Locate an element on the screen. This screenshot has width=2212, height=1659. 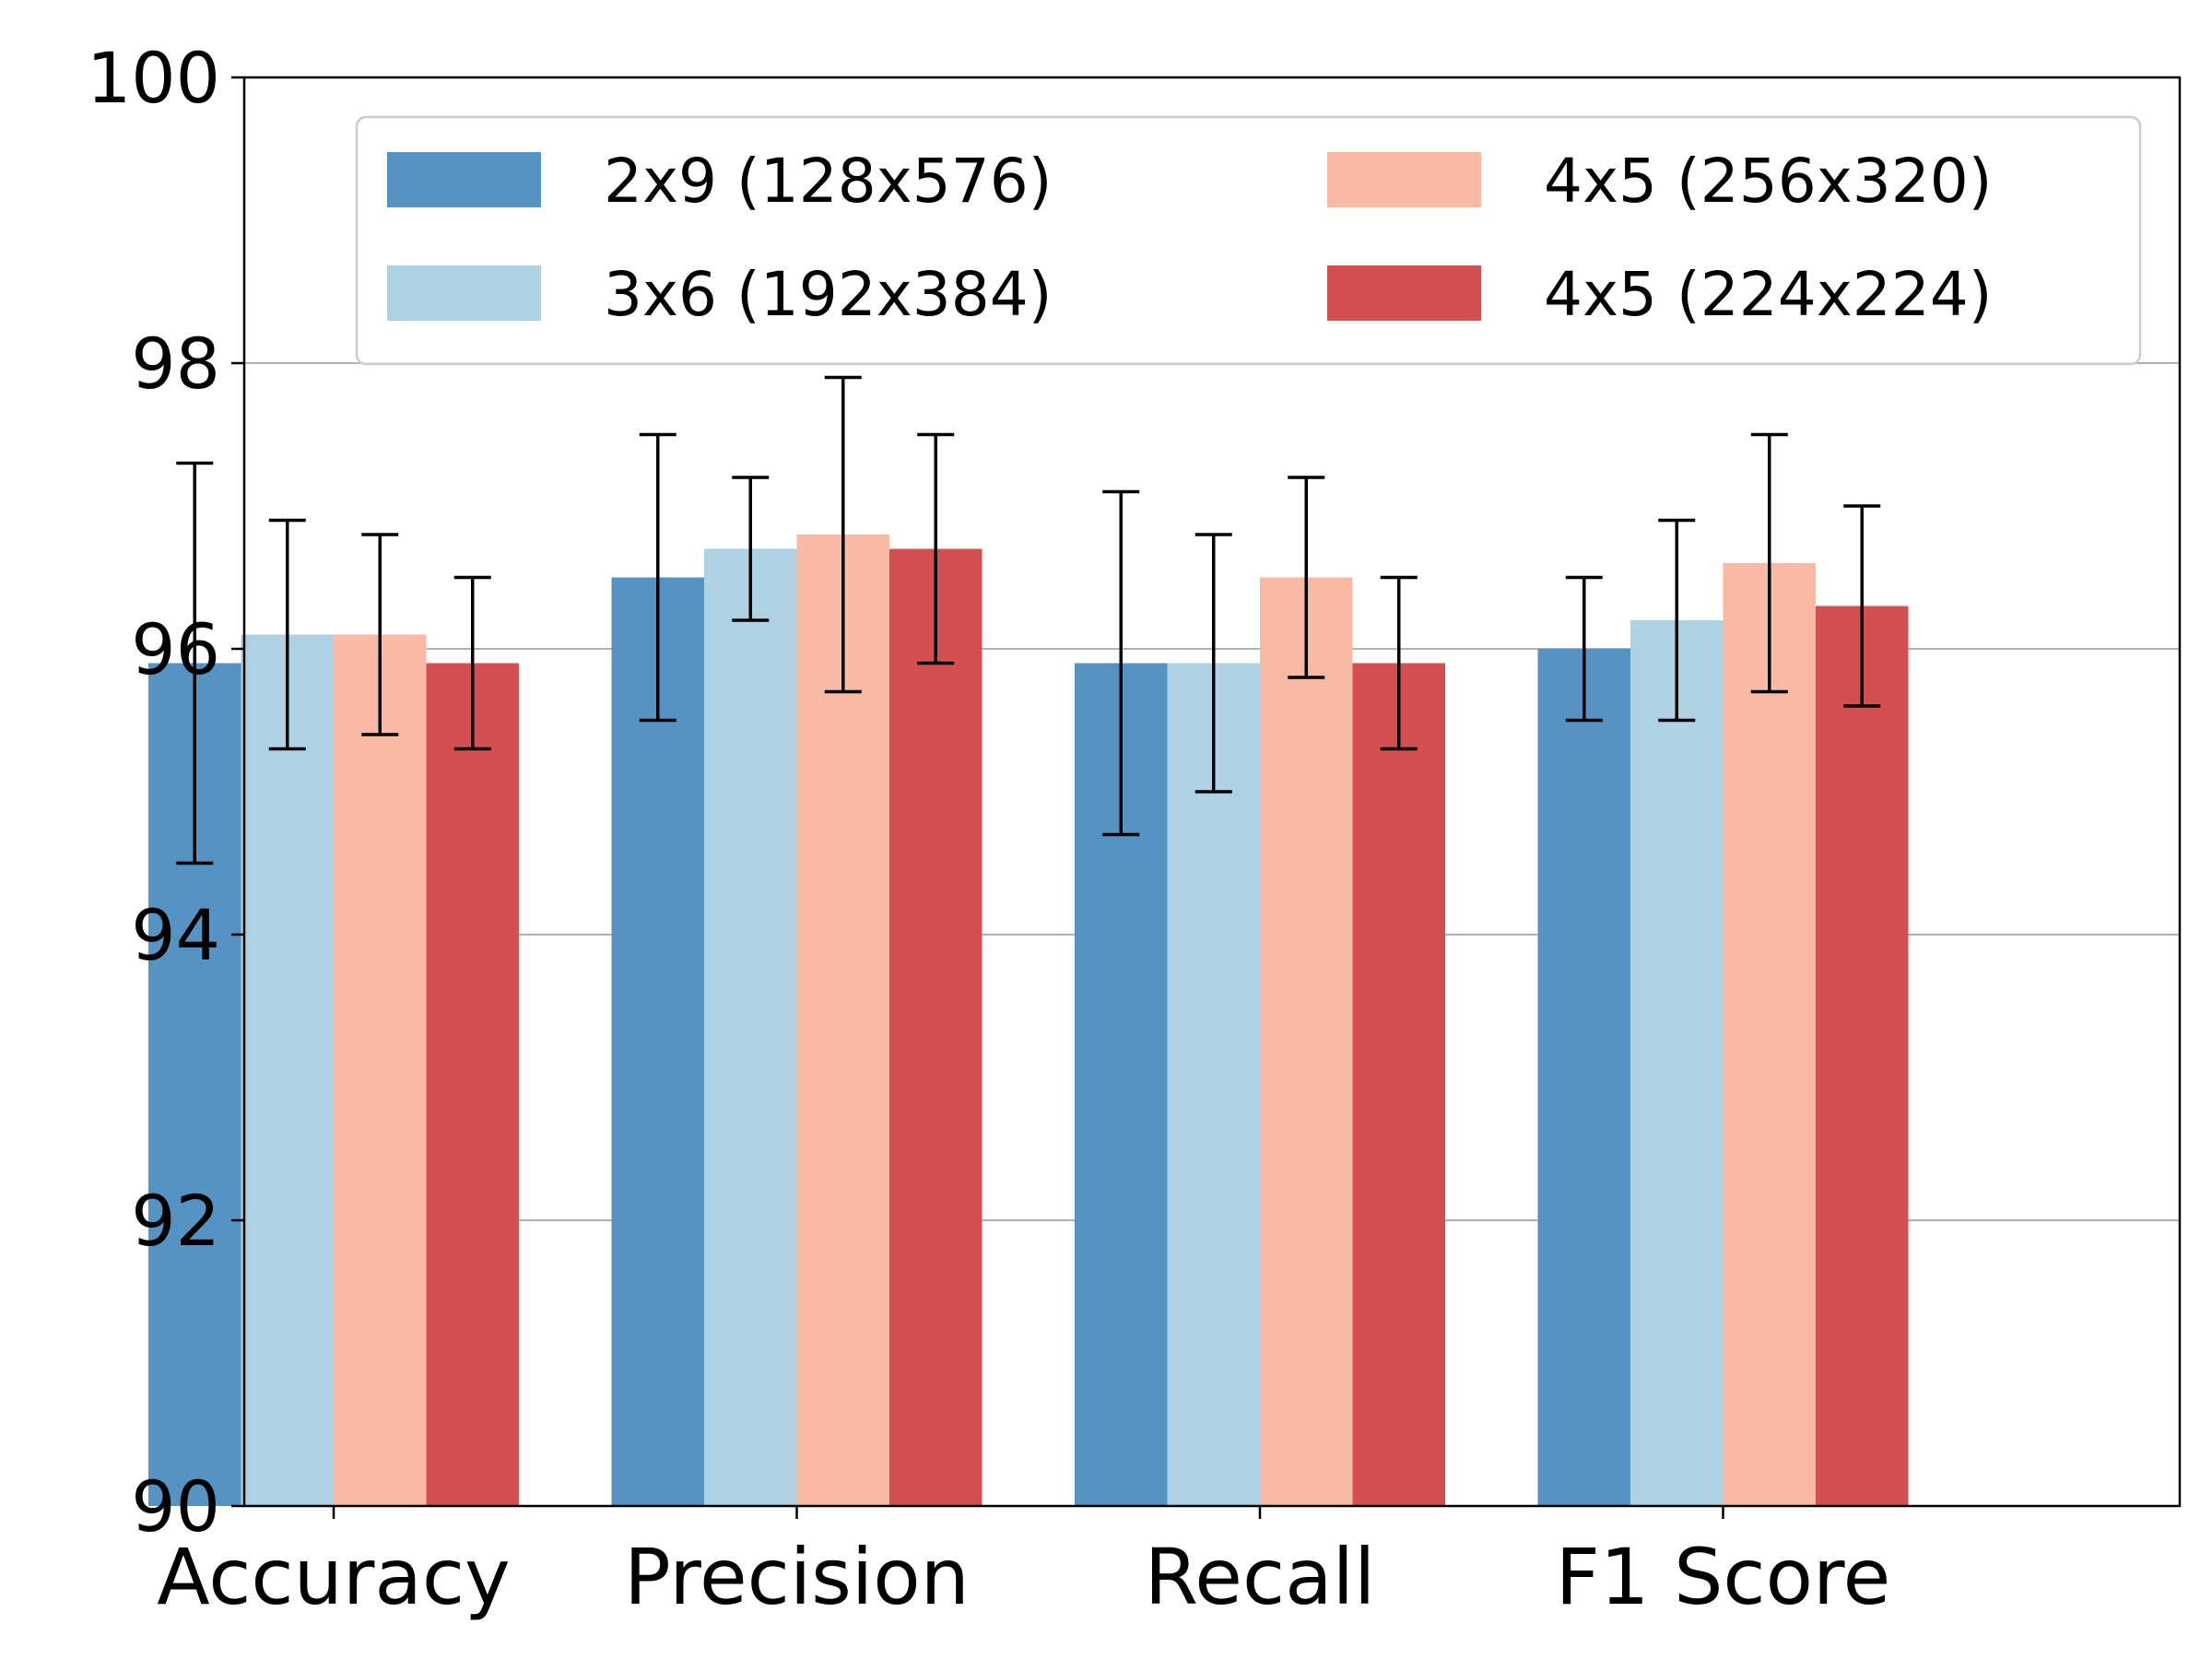
x-tick-label: Accuracy is located at coordinates (334, 1577).